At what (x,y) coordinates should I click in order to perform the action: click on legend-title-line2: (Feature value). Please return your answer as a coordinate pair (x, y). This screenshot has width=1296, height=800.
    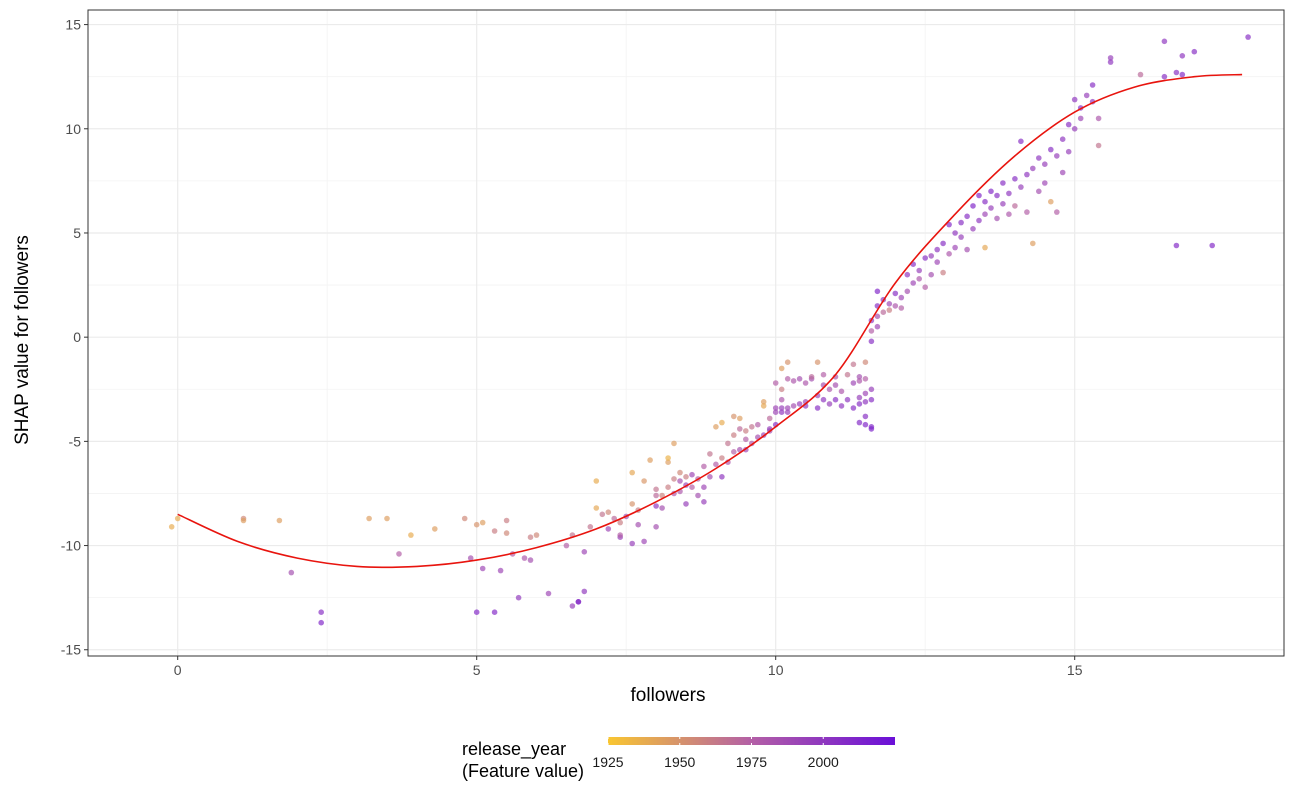
    Looking at the image, I should click on (523, 771).